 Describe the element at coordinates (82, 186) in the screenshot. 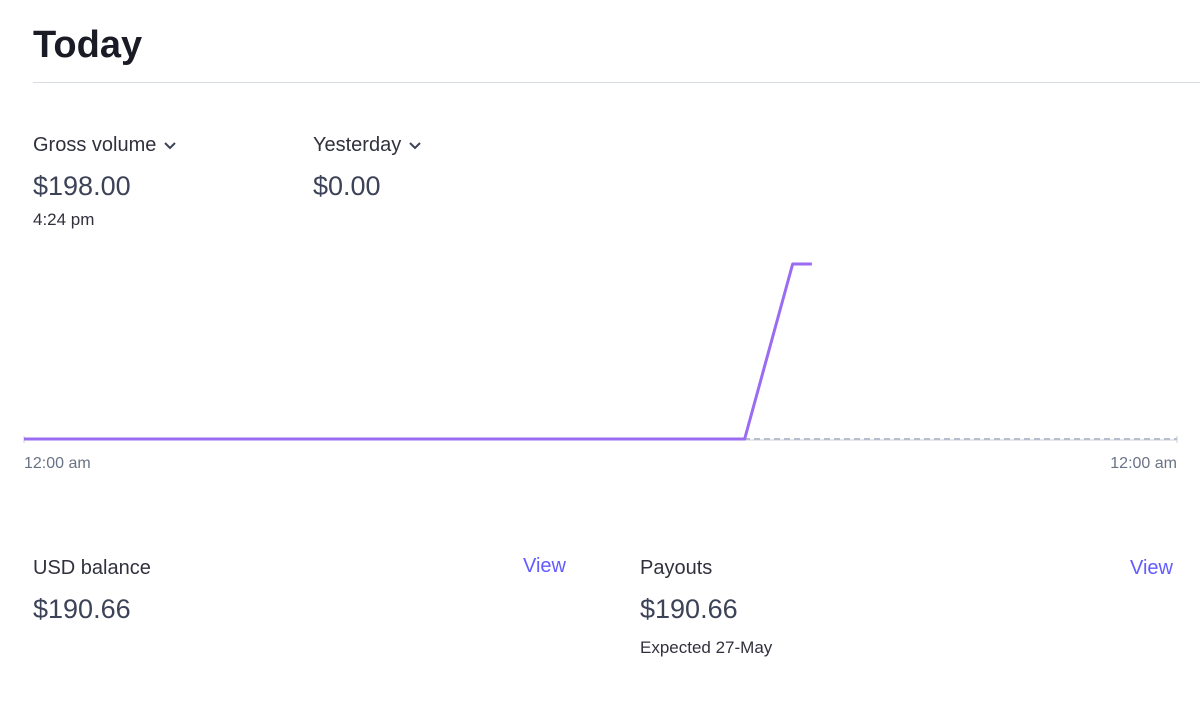

I see `metric-value: $198.00` at that location.